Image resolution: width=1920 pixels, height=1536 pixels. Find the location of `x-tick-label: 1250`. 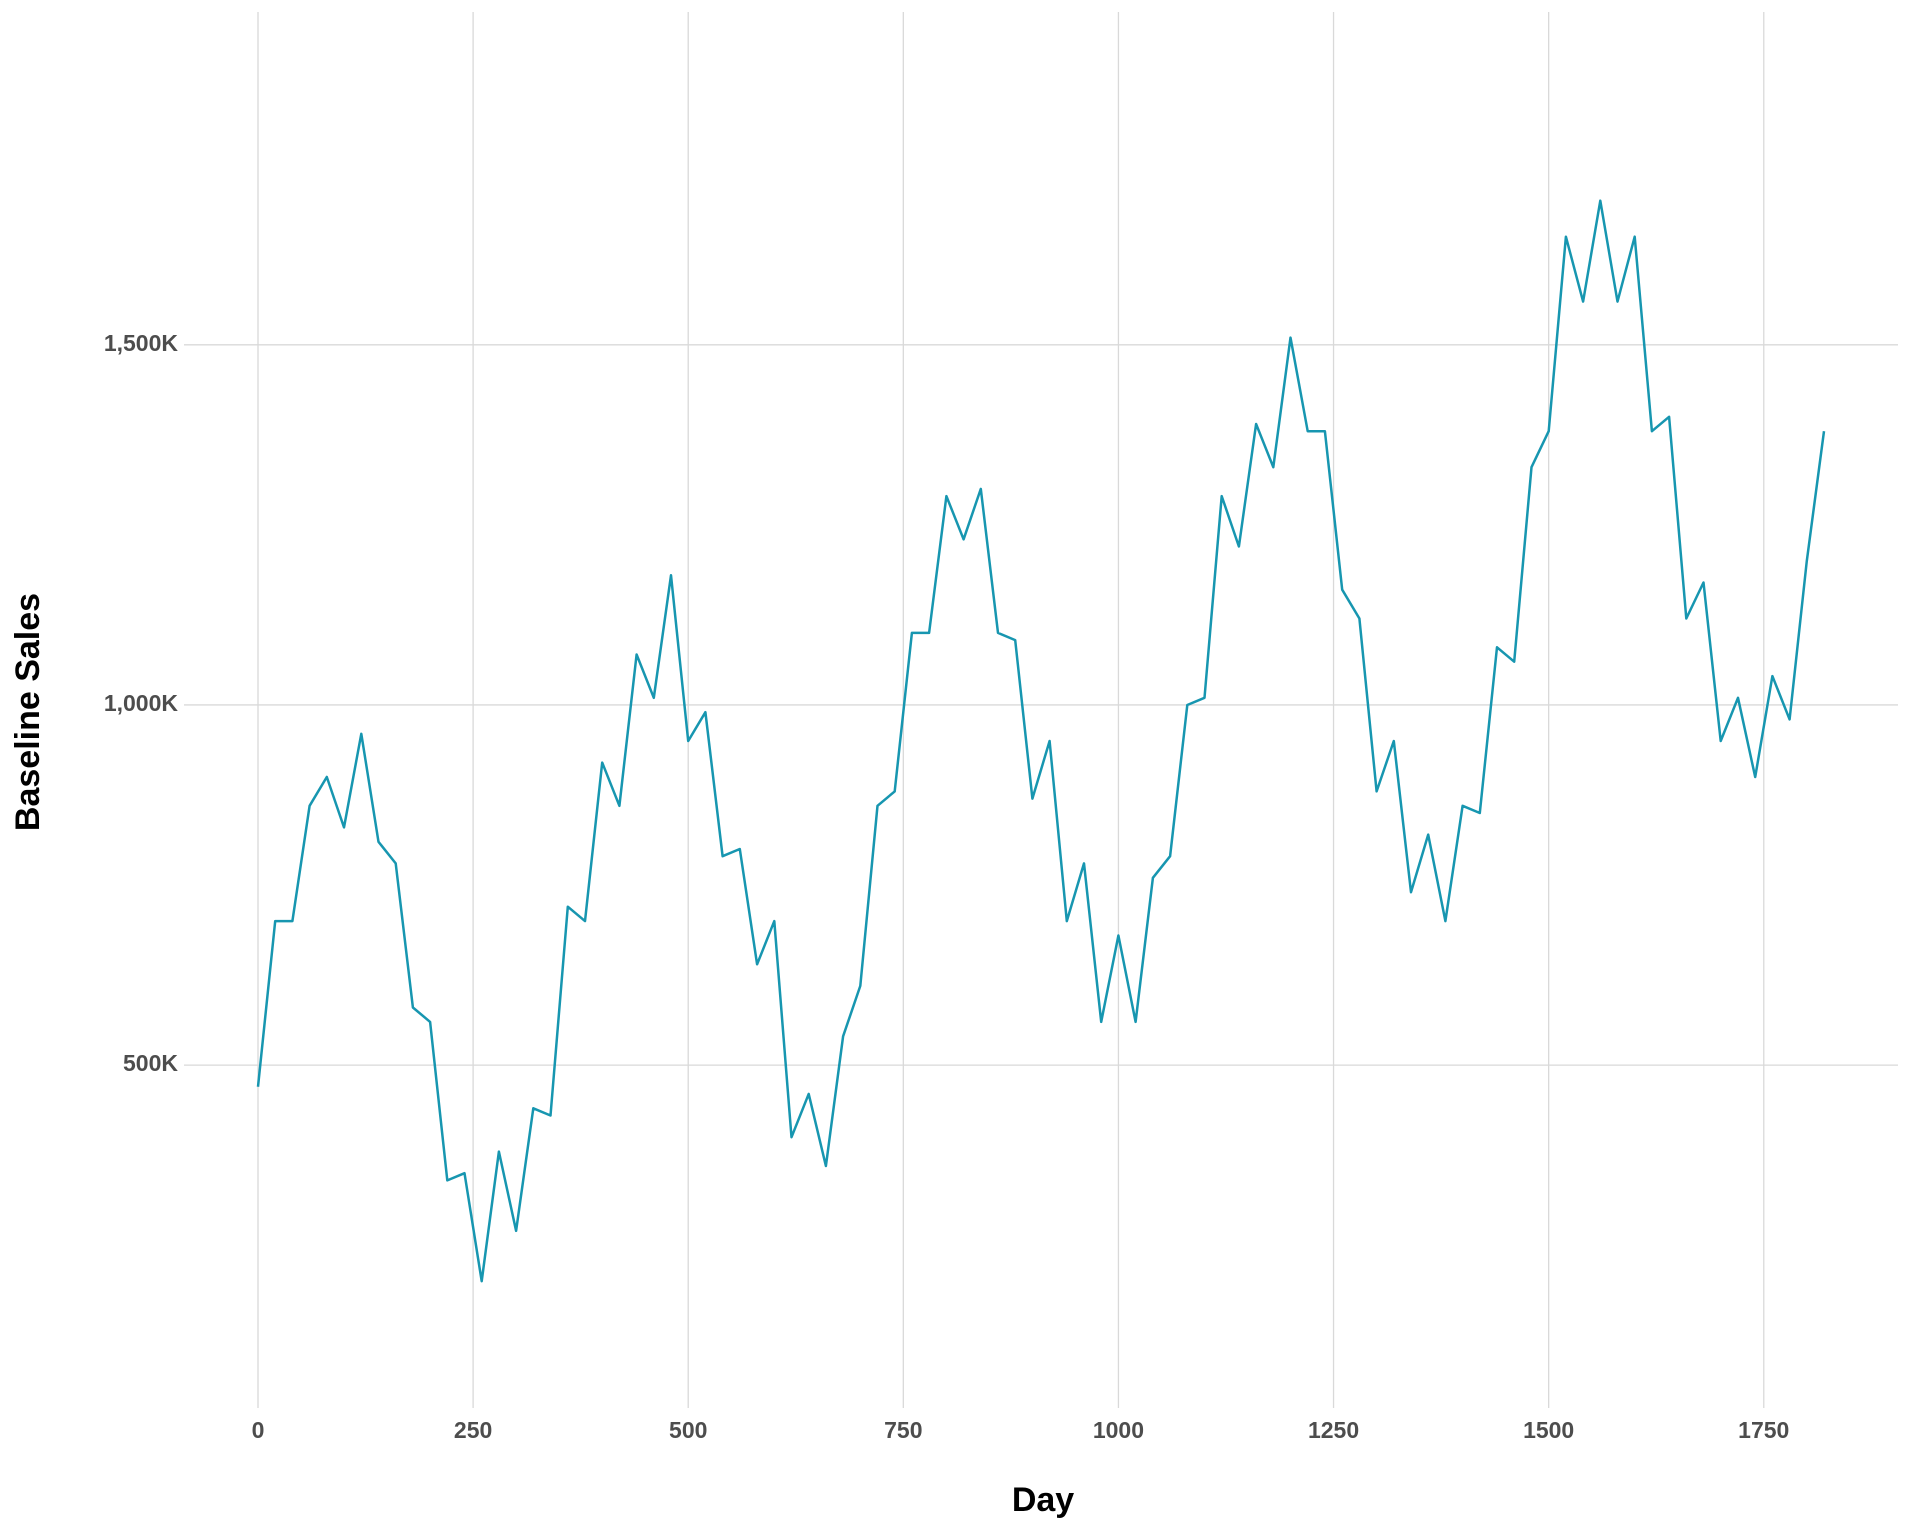

x-tick-label: 1250 is located at coordinates (1333, 1430).